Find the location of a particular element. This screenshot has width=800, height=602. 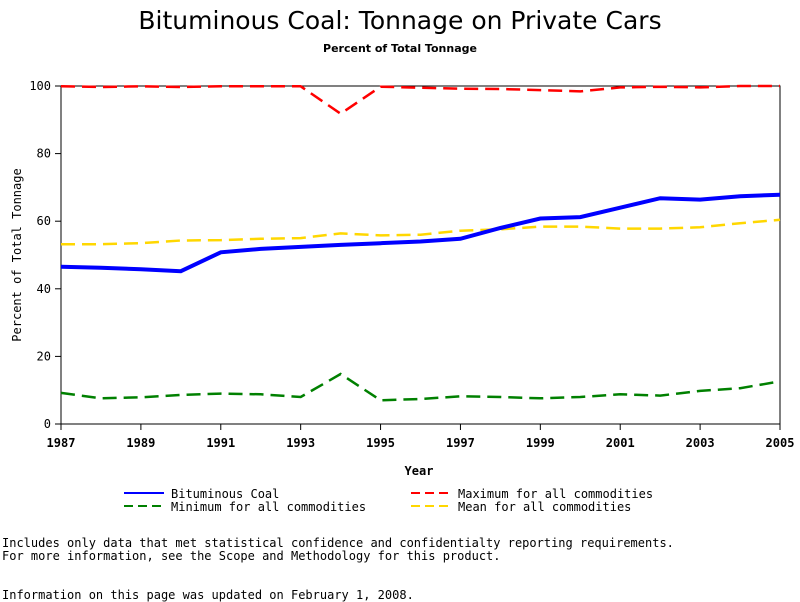

y-tick-label: 20 is located at coordinates (44, 356).